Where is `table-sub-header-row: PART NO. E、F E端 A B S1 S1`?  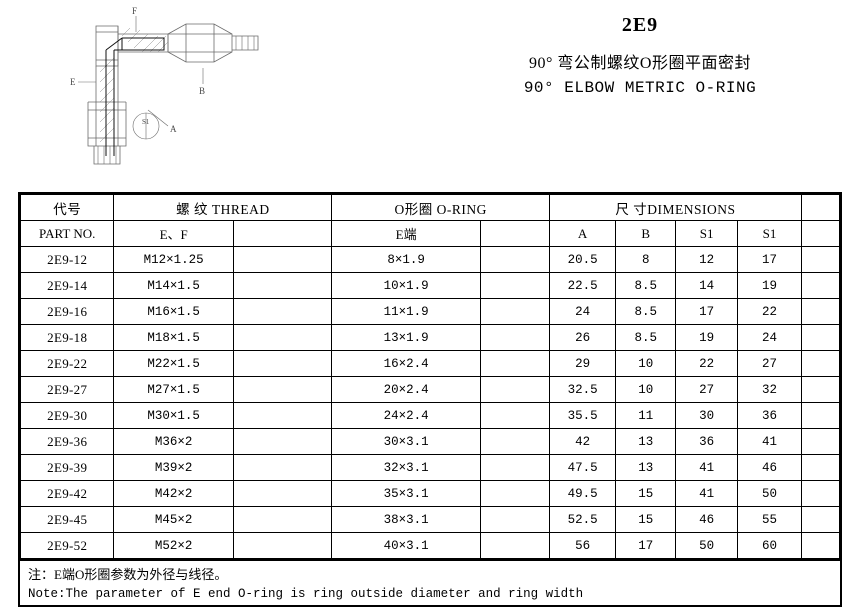
table-sub-header-row: PART NO. E、F E端 A B S1 S1 is located at coordinates (430, 233).